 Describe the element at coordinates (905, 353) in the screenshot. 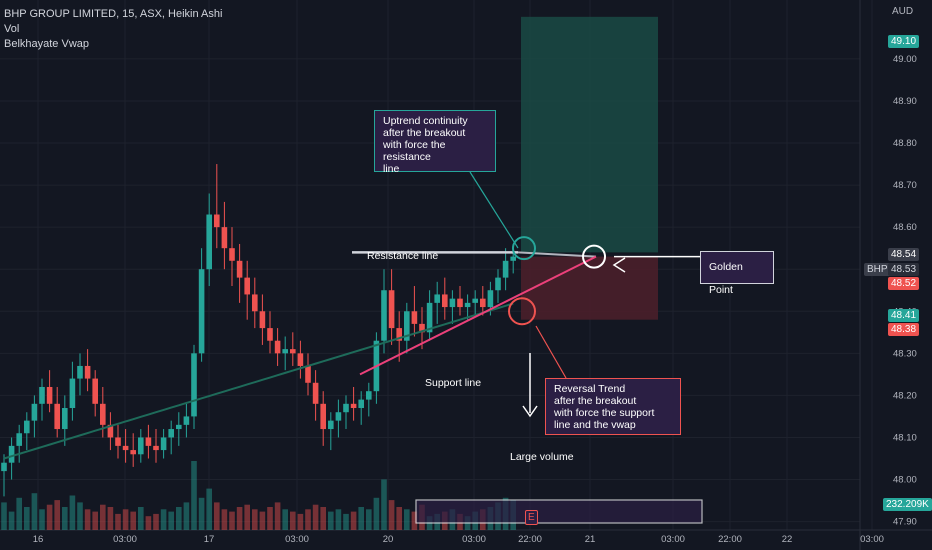

I see `price-tick-label: 48.30` at that location.